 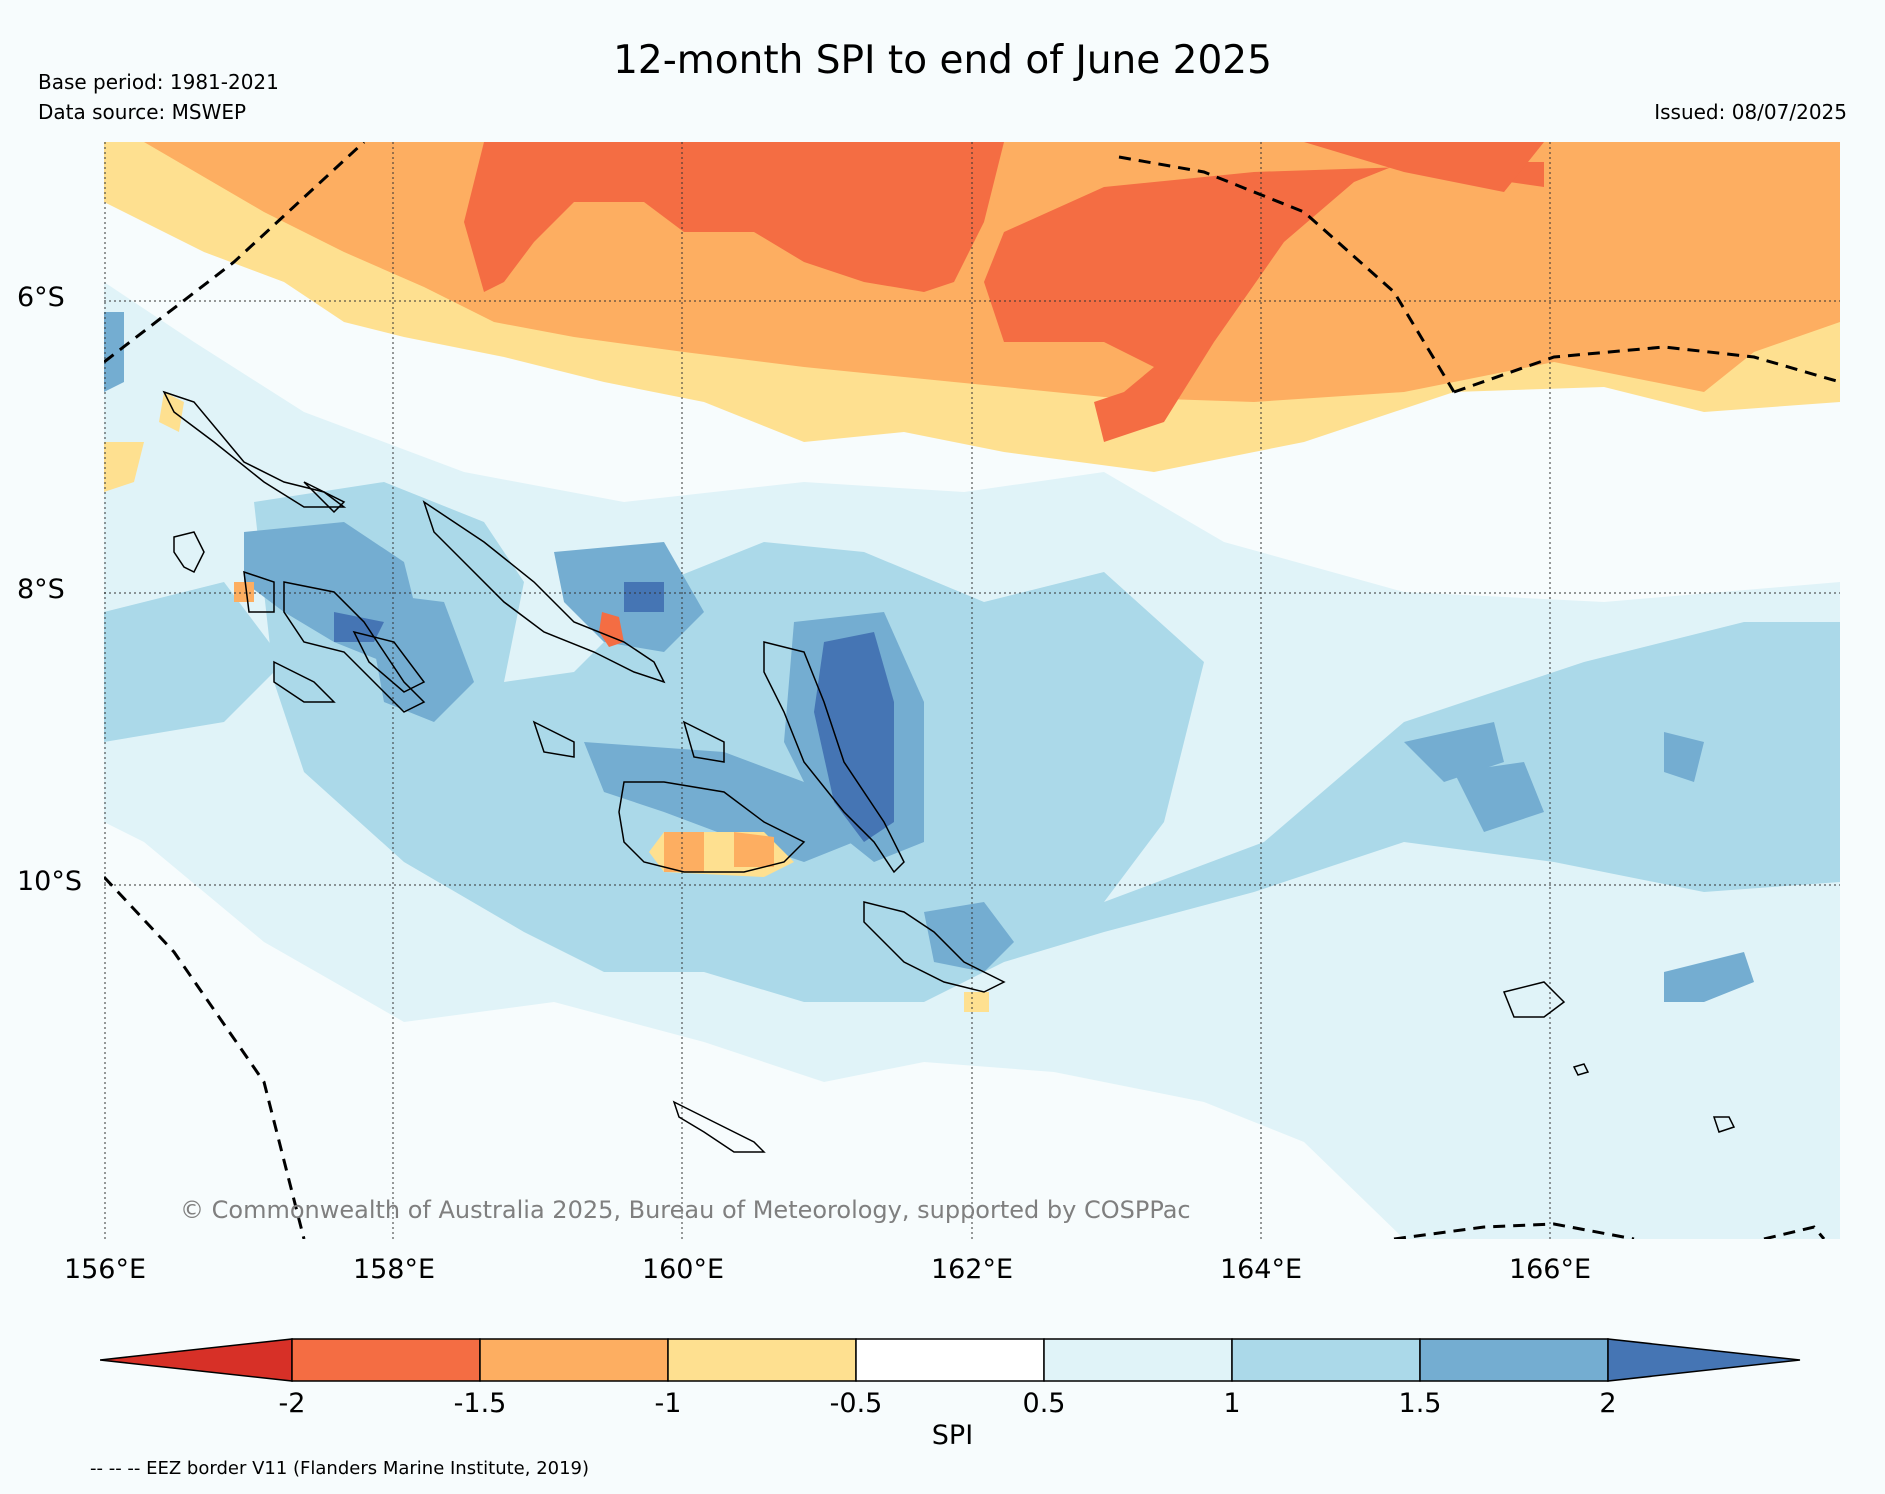 What do you see at coordinates (1232, 1403) in the screenshot?
I see `colorbar-tick: 1` at bounding box center [1232, 1403].